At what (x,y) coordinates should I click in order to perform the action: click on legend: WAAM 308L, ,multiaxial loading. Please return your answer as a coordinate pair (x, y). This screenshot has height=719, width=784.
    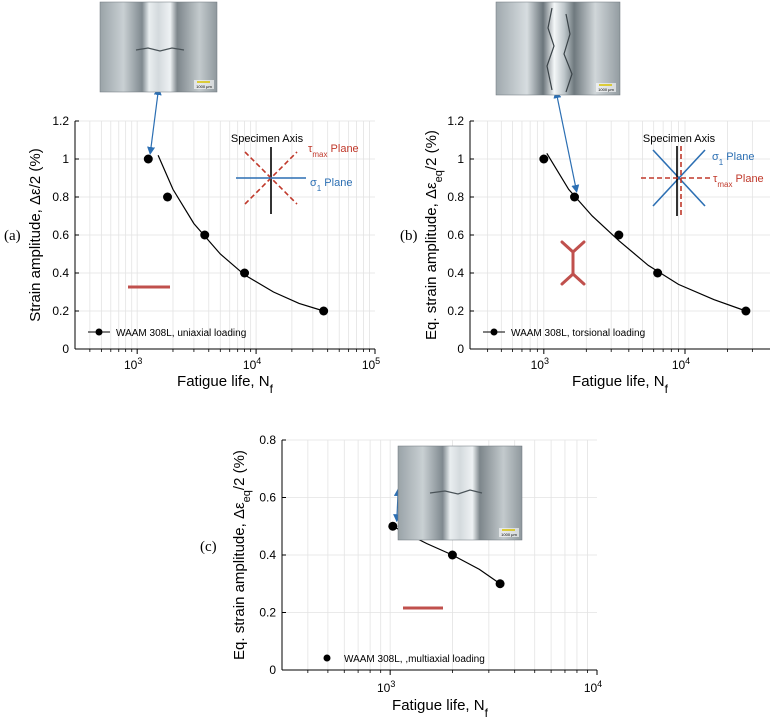
    Looking at the image, I should click on (404, 659).